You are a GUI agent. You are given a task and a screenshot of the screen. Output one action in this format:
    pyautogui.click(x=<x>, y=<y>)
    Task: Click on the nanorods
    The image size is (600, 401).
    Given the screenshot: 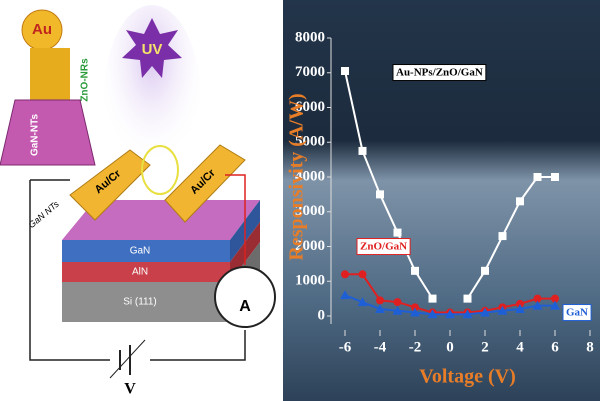 What is the action you would take?
    pyautogui.click(x=50, y=75)
    